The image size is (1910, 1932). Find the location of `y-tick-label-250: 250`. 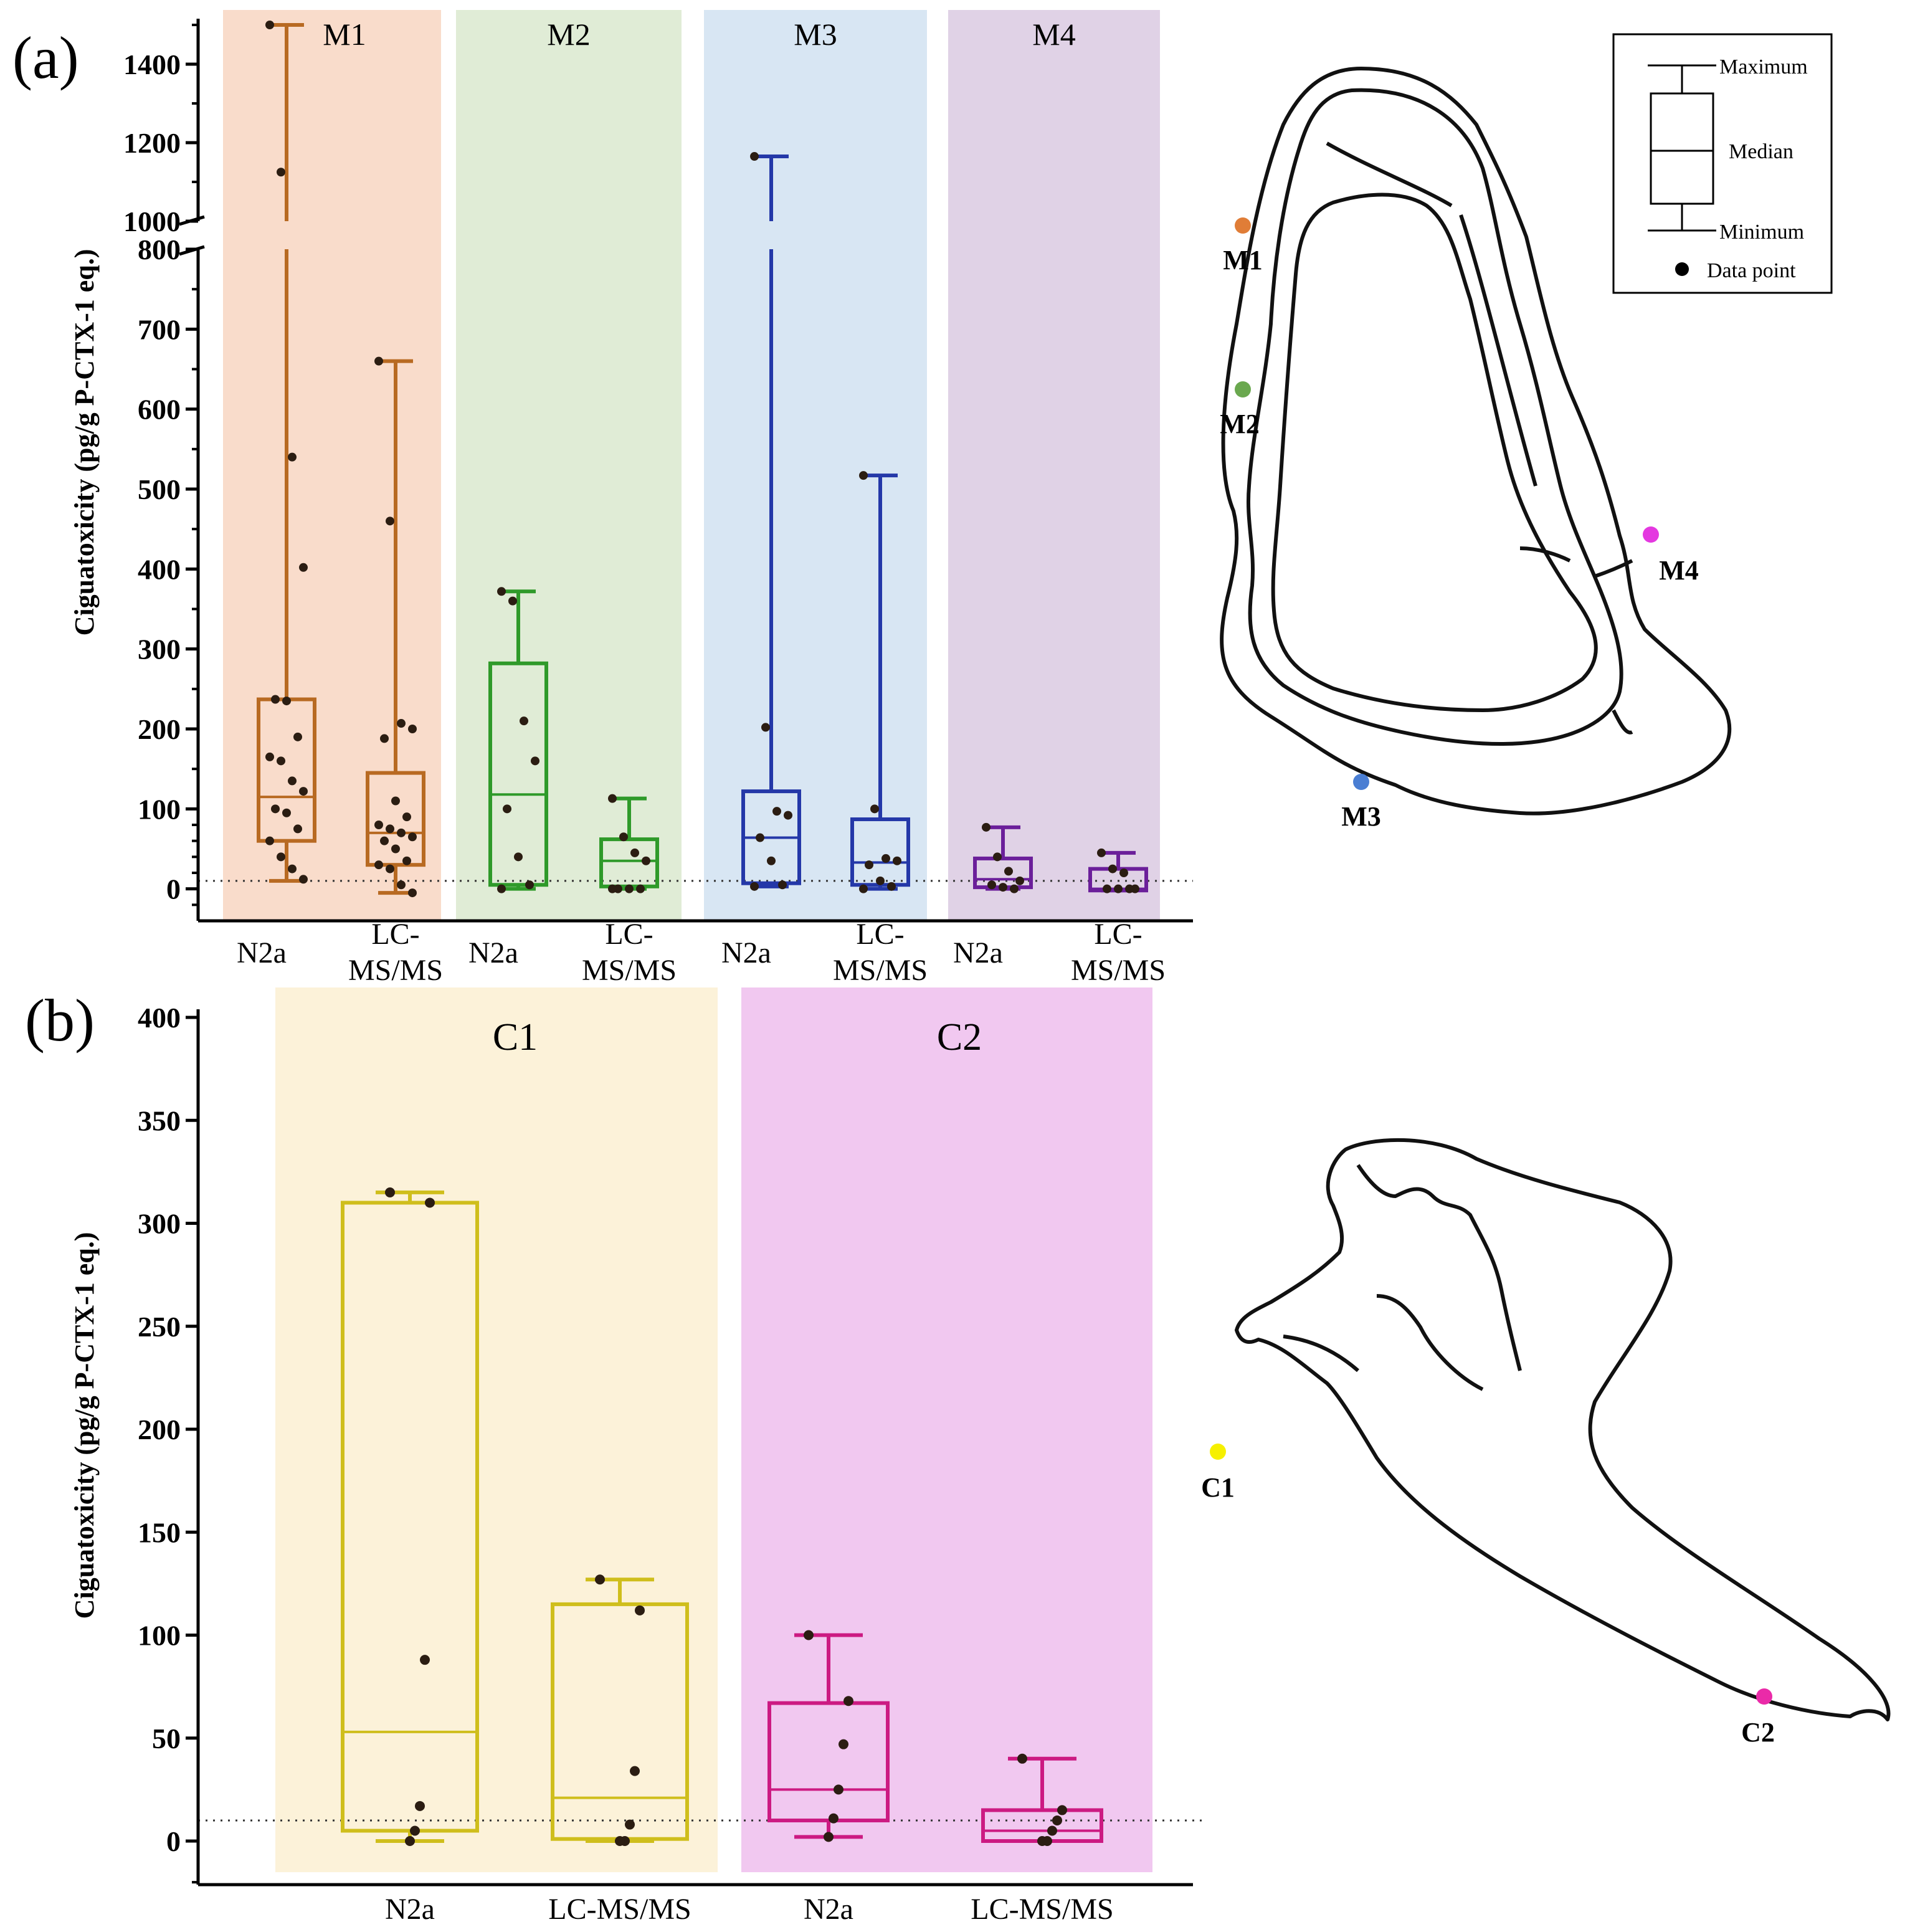

y-tick-label-250: 250 is located at coordinates (159, 1327).